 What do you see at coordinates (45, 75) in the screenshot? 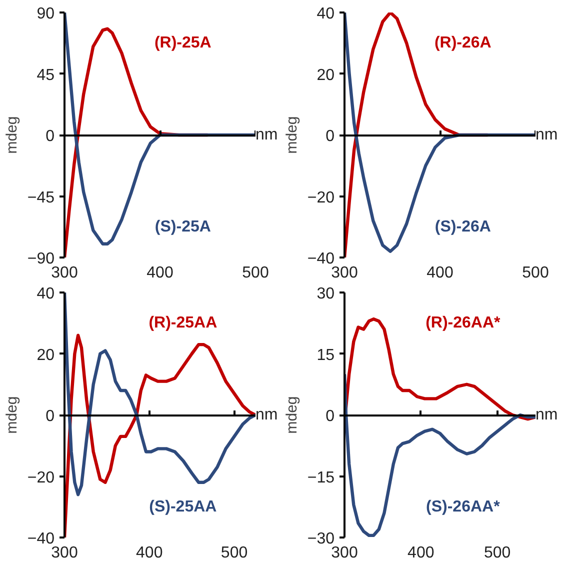
I see `y-tick-label: 45` at bounding box center [45, 75].